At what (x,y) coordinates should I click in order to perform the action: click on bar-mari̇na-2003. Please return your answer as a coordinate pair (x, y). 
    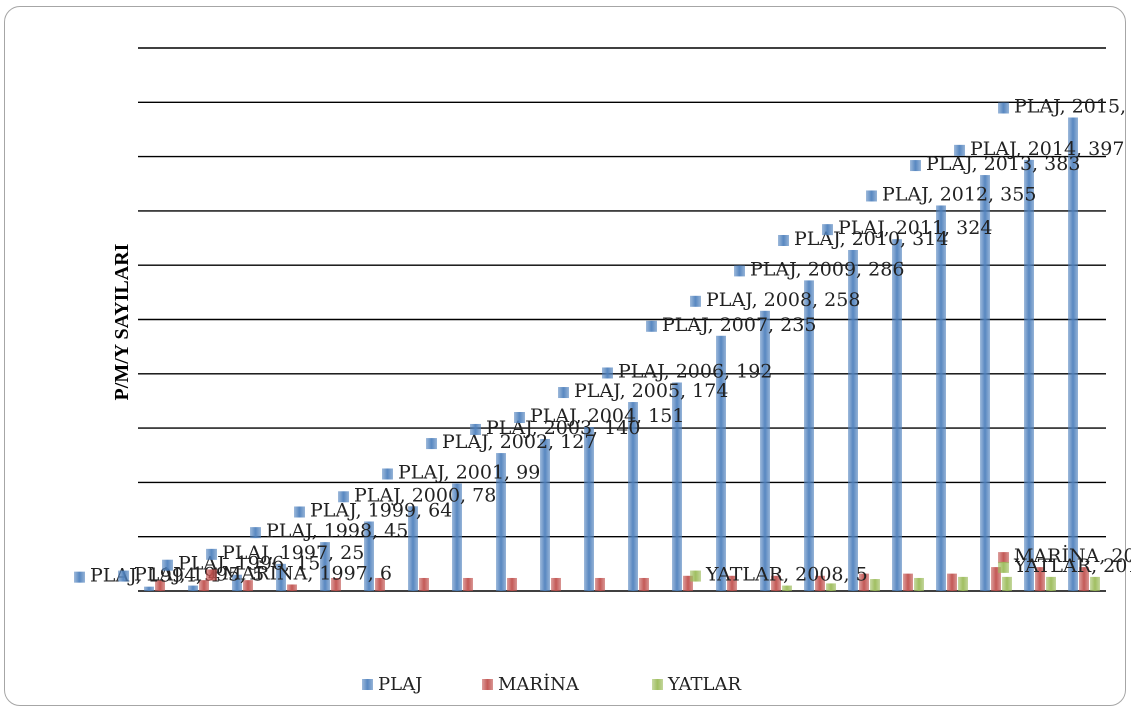
    Looking at the image, I should click on (556, 584).